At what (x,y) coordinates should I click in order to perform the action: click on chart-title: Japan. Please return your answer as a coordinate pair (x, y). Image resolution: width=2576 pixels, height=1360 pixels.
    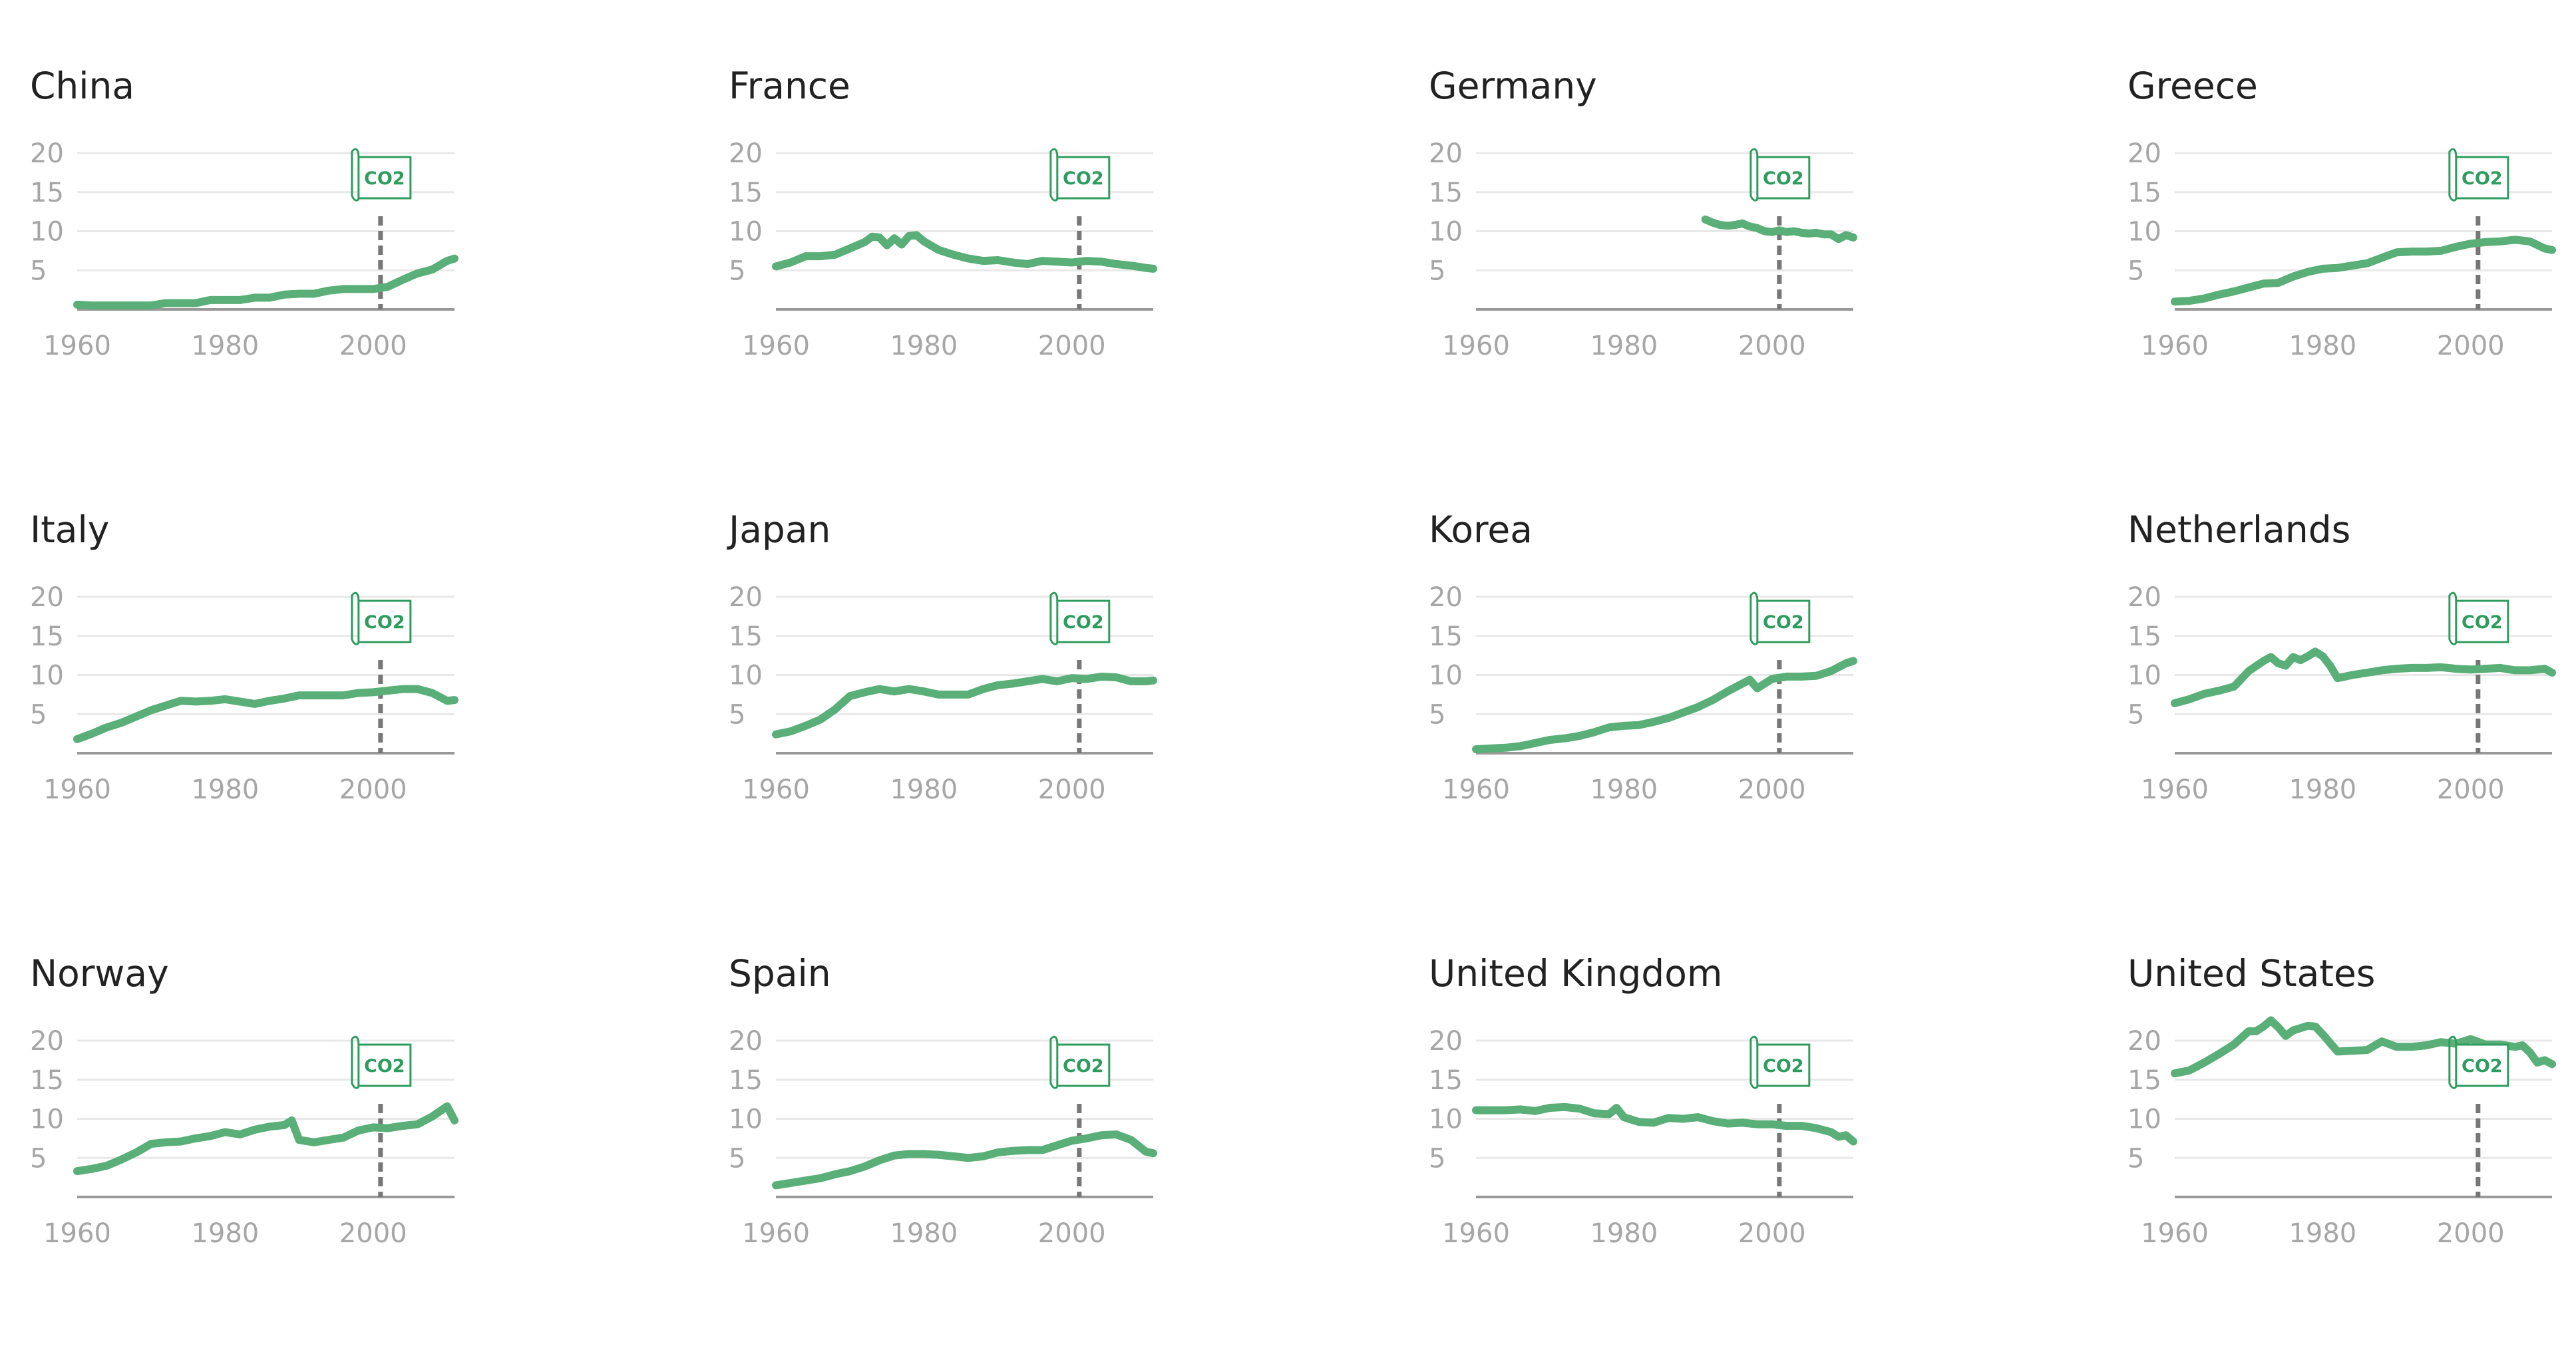
    Looking at the image, I should click on (780, 529).